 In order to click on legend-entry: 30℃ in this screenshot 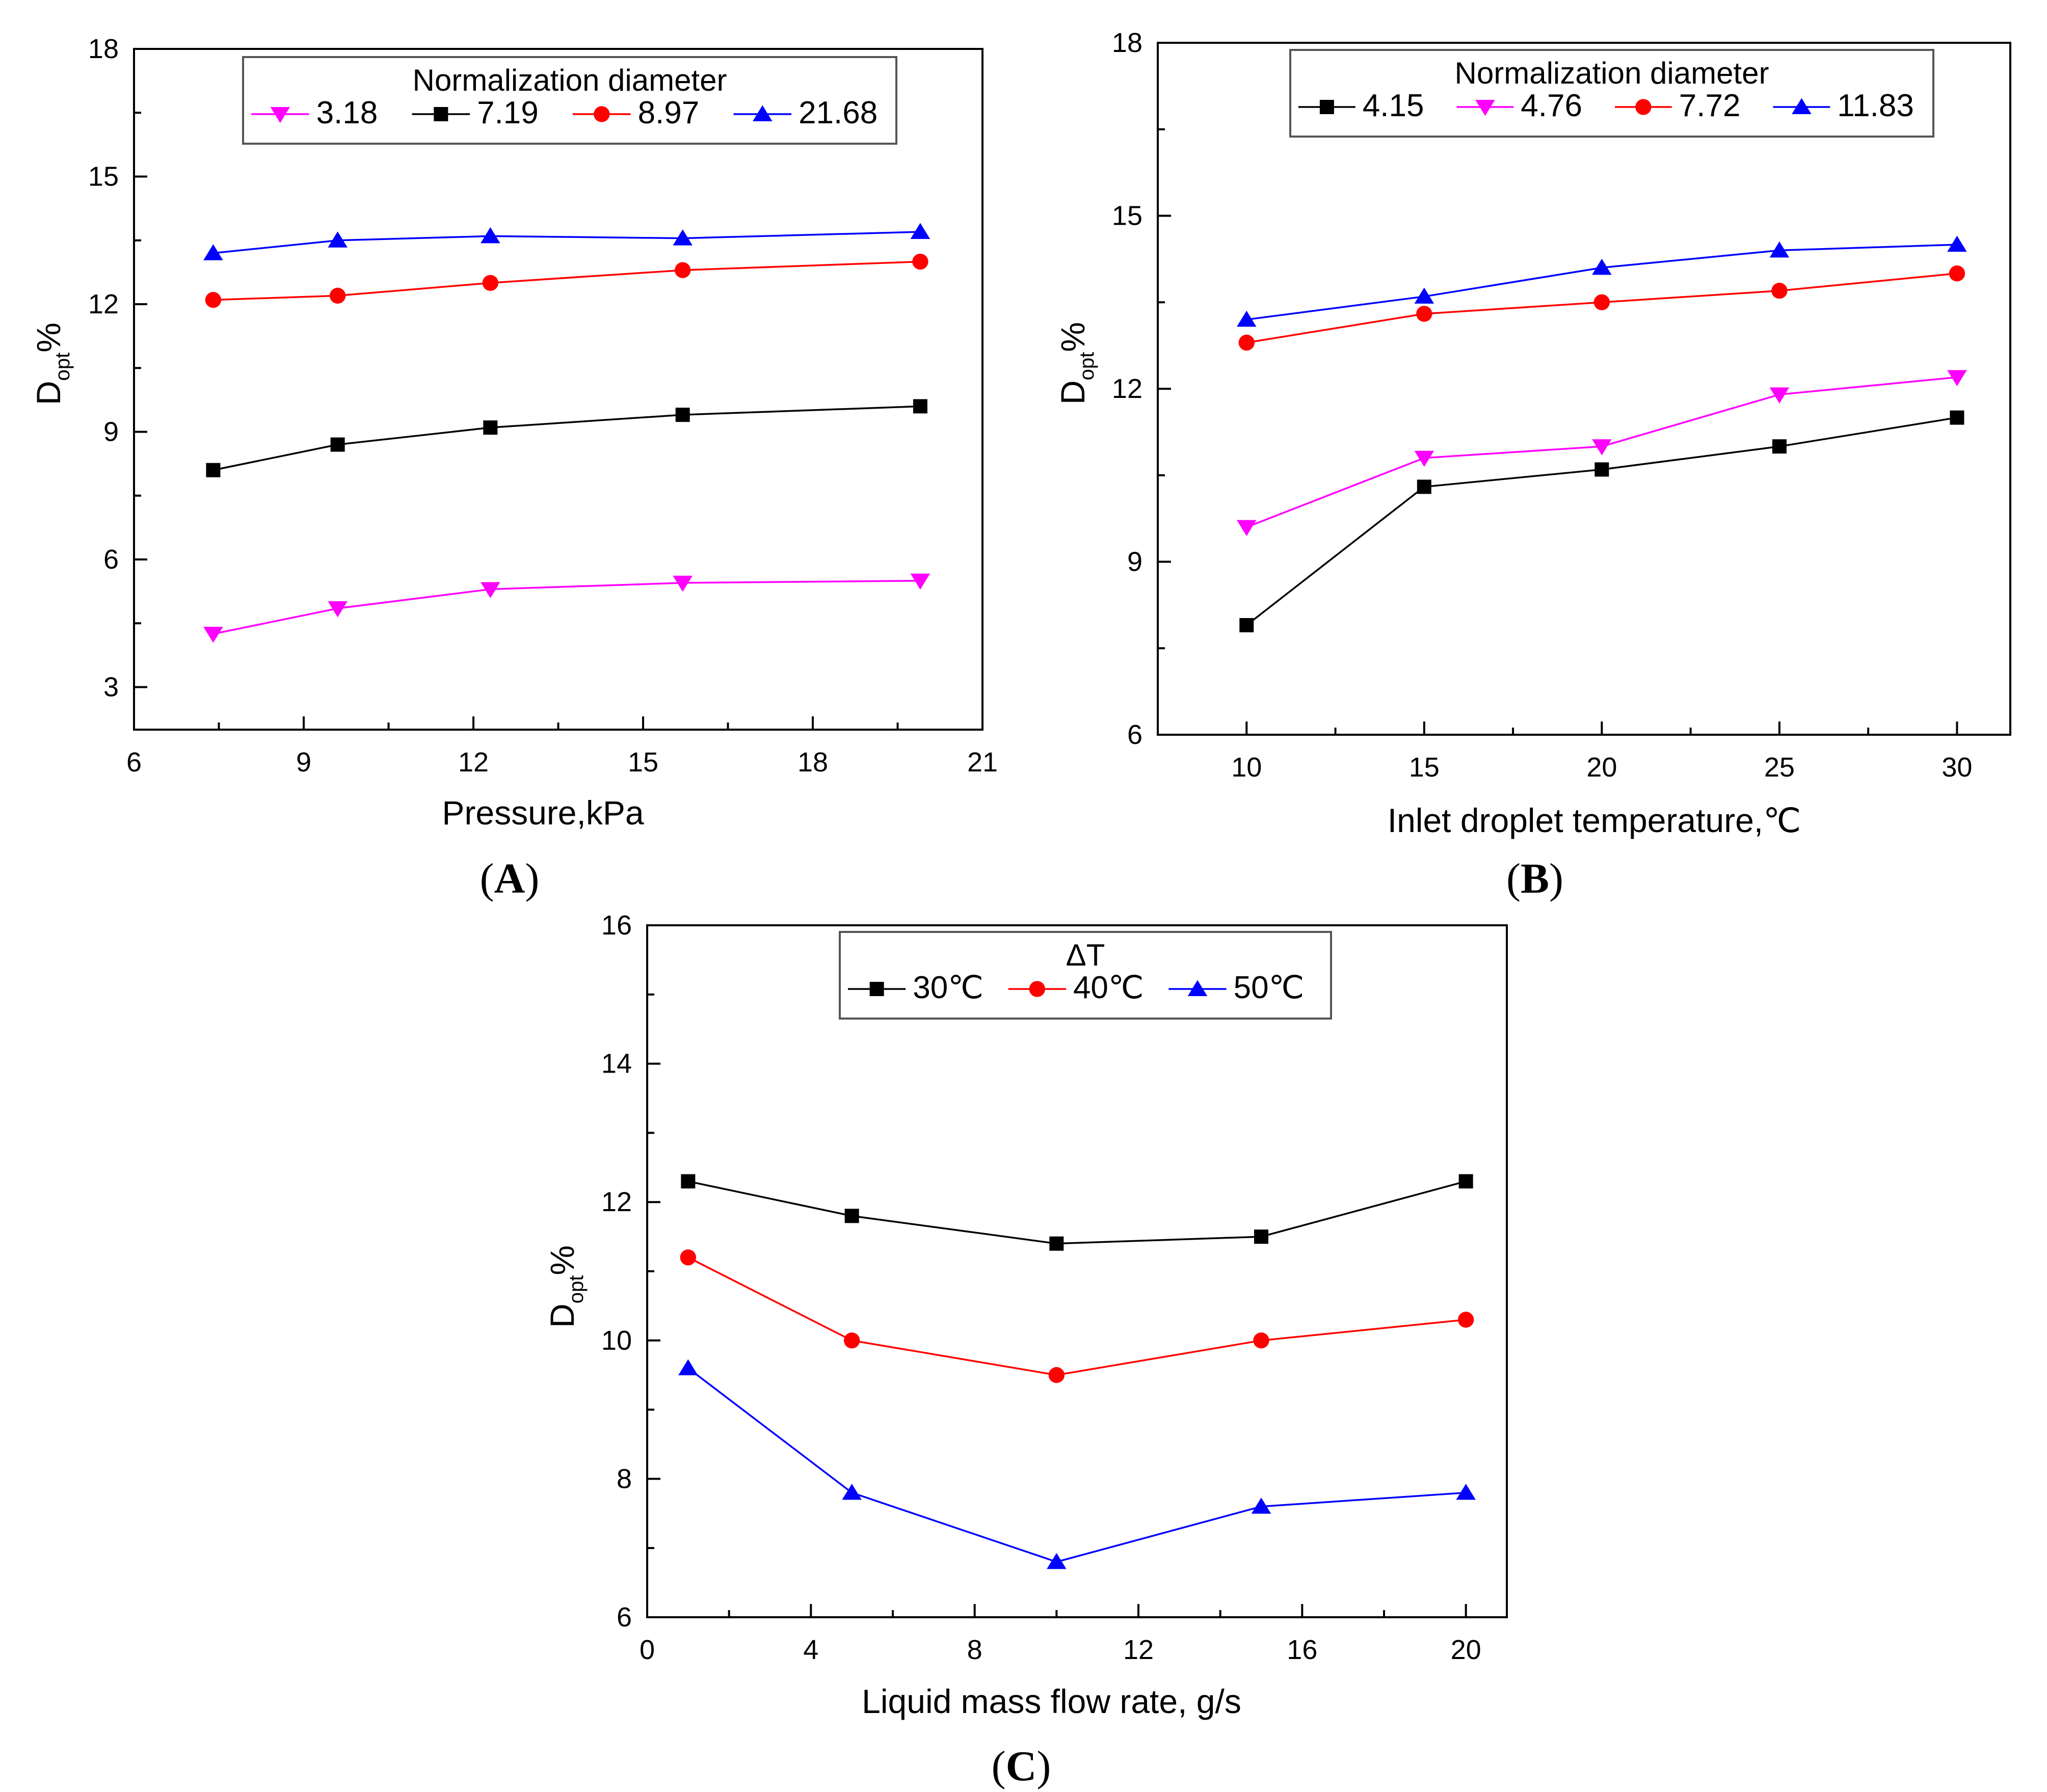, I will do `click(915, 987)`.